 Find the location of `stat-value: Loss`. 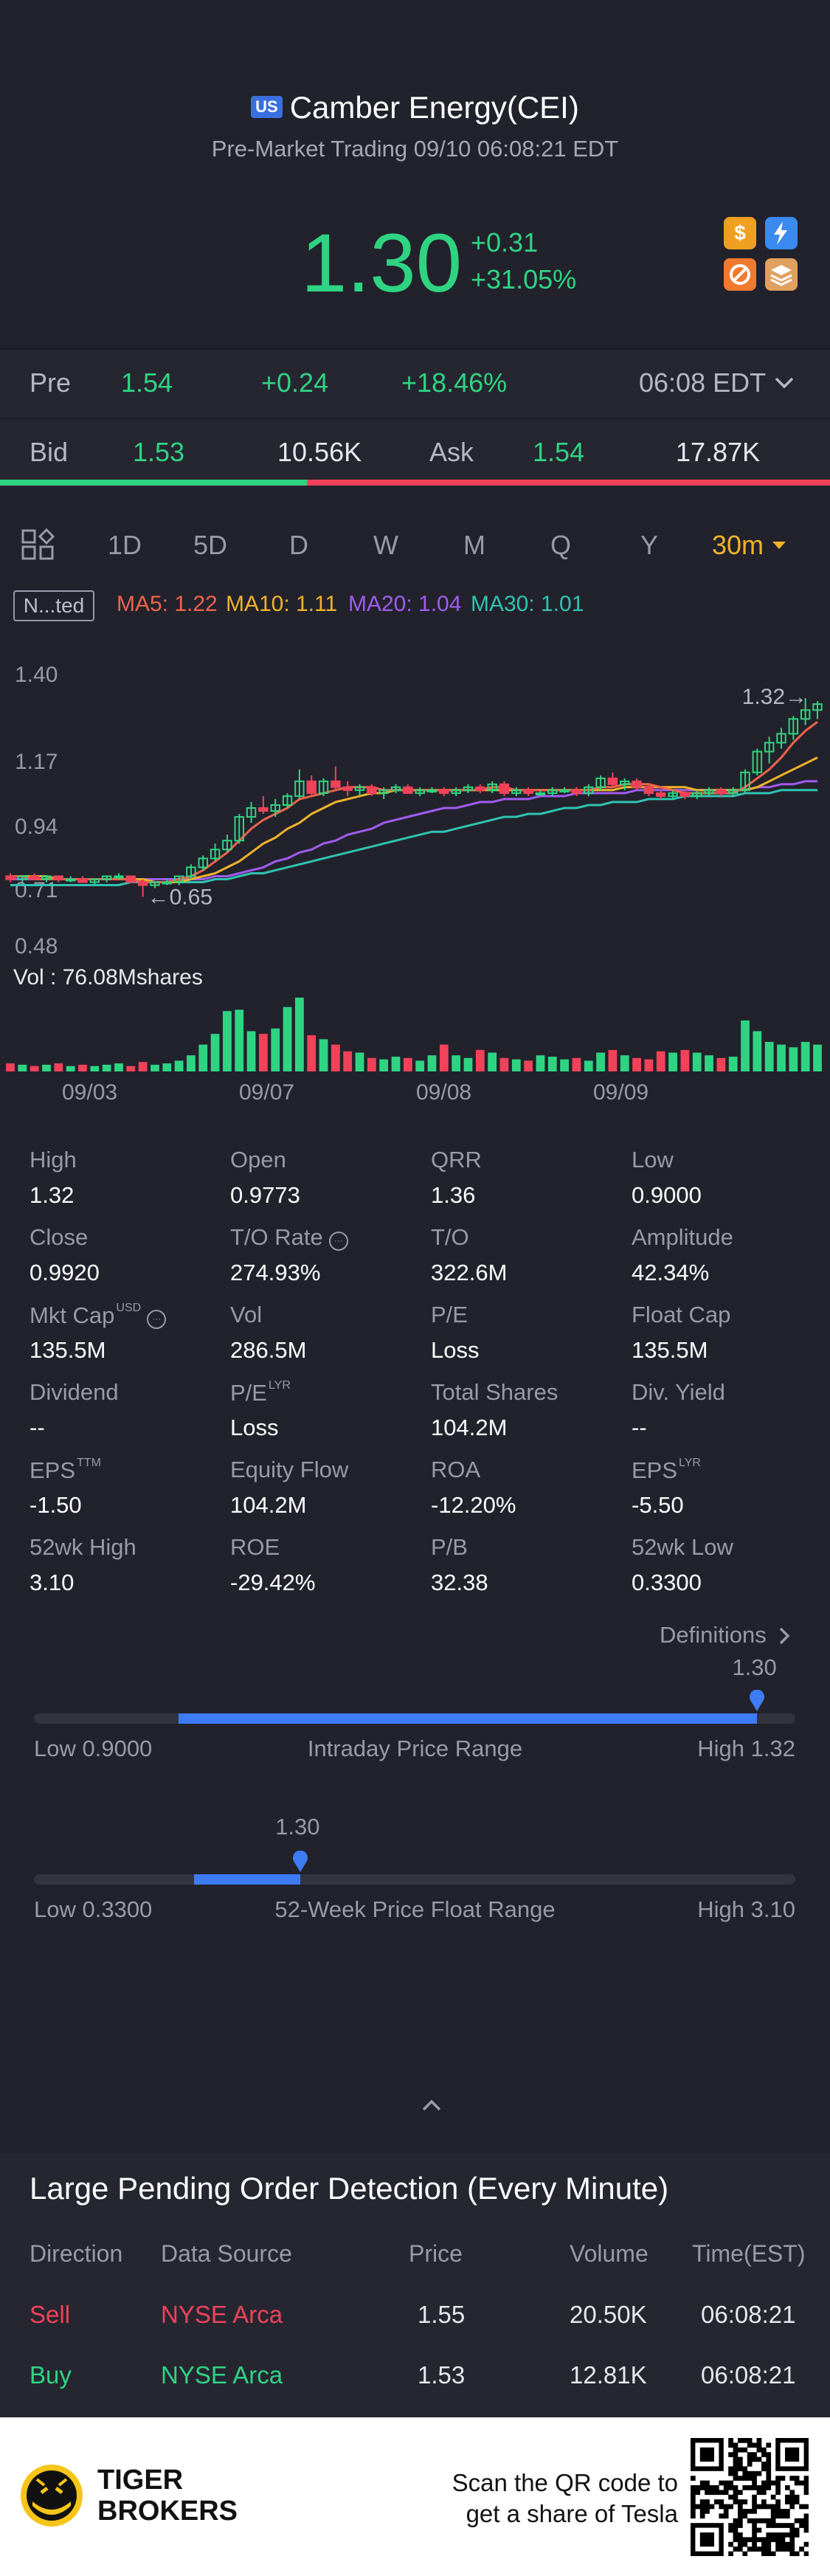

stat-value: Loss is located at coordinates (455, 1350).